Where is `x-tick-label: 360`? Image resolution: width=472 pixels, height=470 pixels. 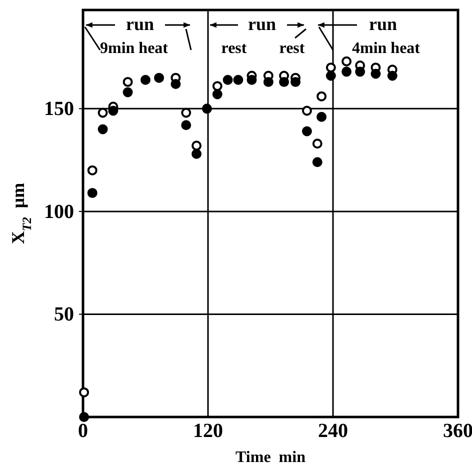
x-tick-label: 360 is located at coordinates (457, 431).